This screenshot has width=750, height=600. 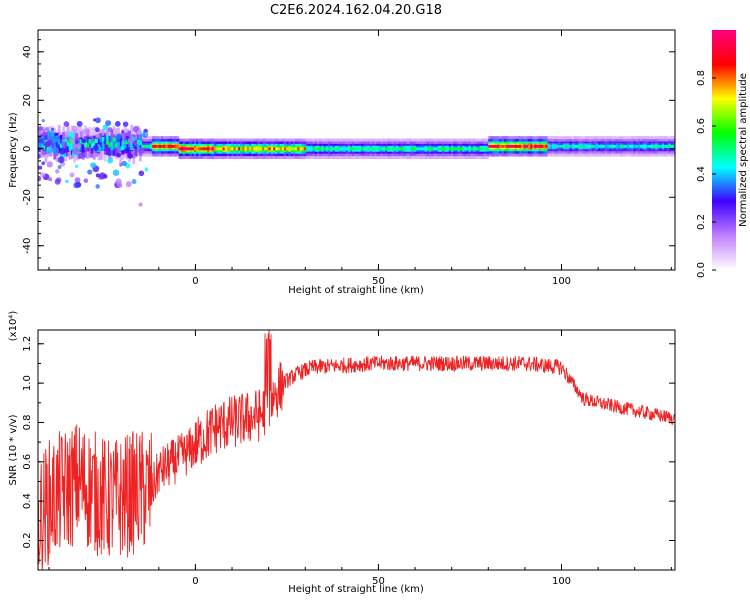 I want to click on y-tick-label: 20, so click(x=27, y=100).